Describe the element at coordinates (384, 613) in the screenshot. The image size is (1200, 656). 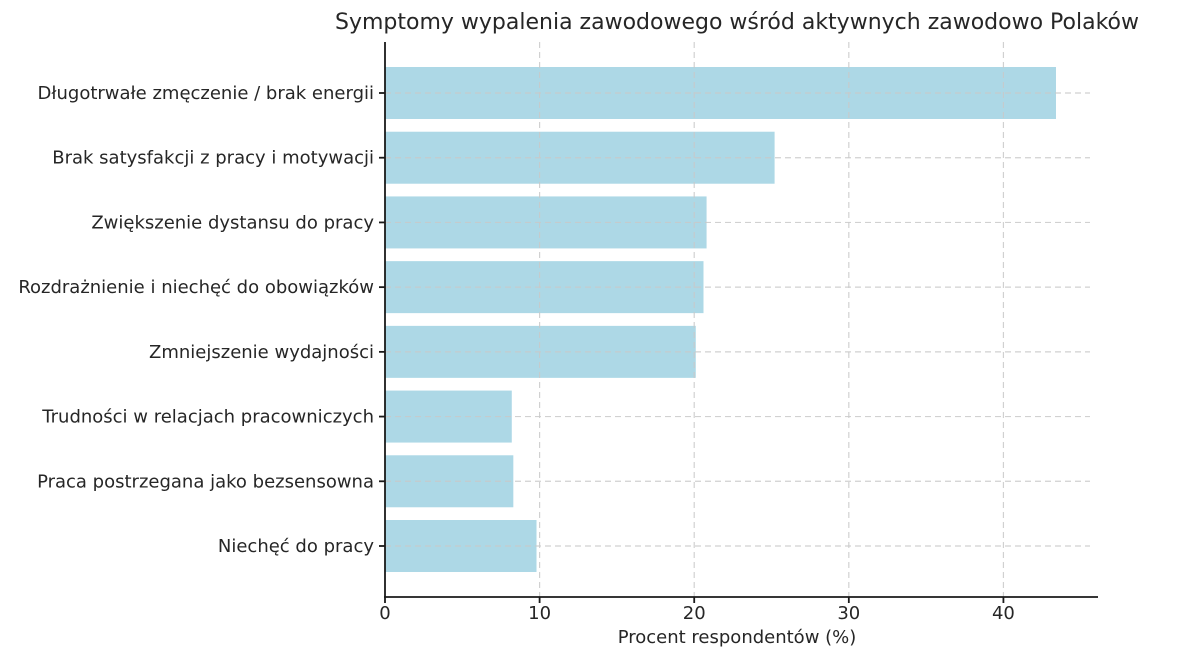
I see `x-tick-label: 0` at that location.